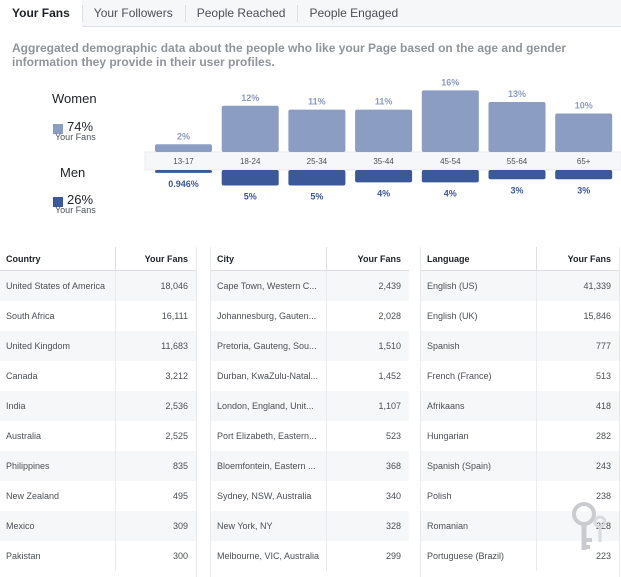 This screenshot has width=621, height=577. Describe the element at coordinates (241, 13) in the screenshot. I see `tab-people-reached: People Reached` at that location.